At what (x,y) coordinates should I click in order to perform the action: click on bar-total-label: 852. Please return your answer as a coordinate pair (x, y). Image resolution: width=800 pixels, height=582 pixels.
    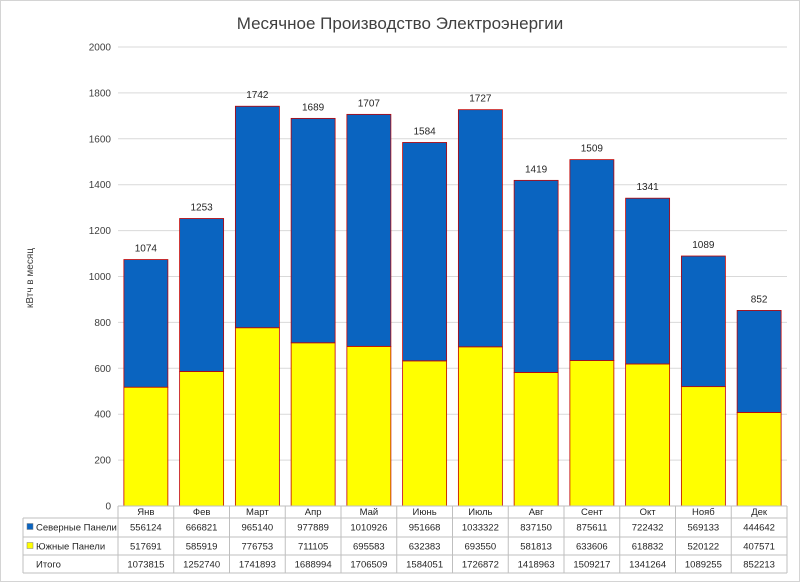
    Looking at the image, I should click on (759, 299).